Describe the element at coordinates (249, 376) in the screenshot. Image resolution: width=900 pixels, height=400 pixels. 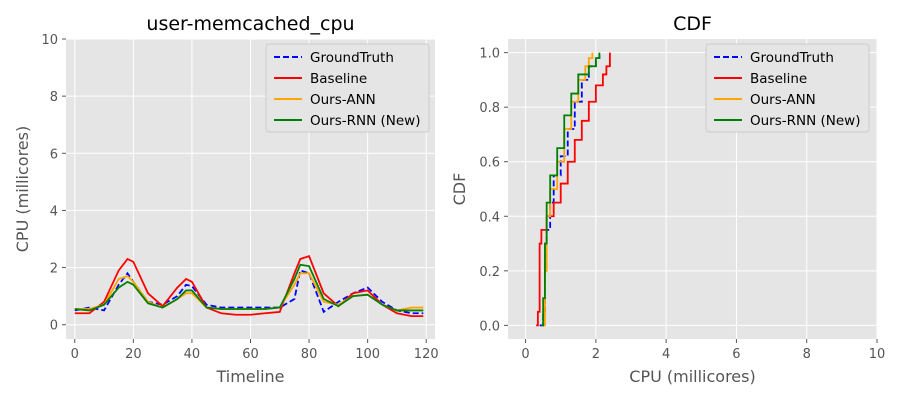
I see `x-axis-label: Timeline` at that location.